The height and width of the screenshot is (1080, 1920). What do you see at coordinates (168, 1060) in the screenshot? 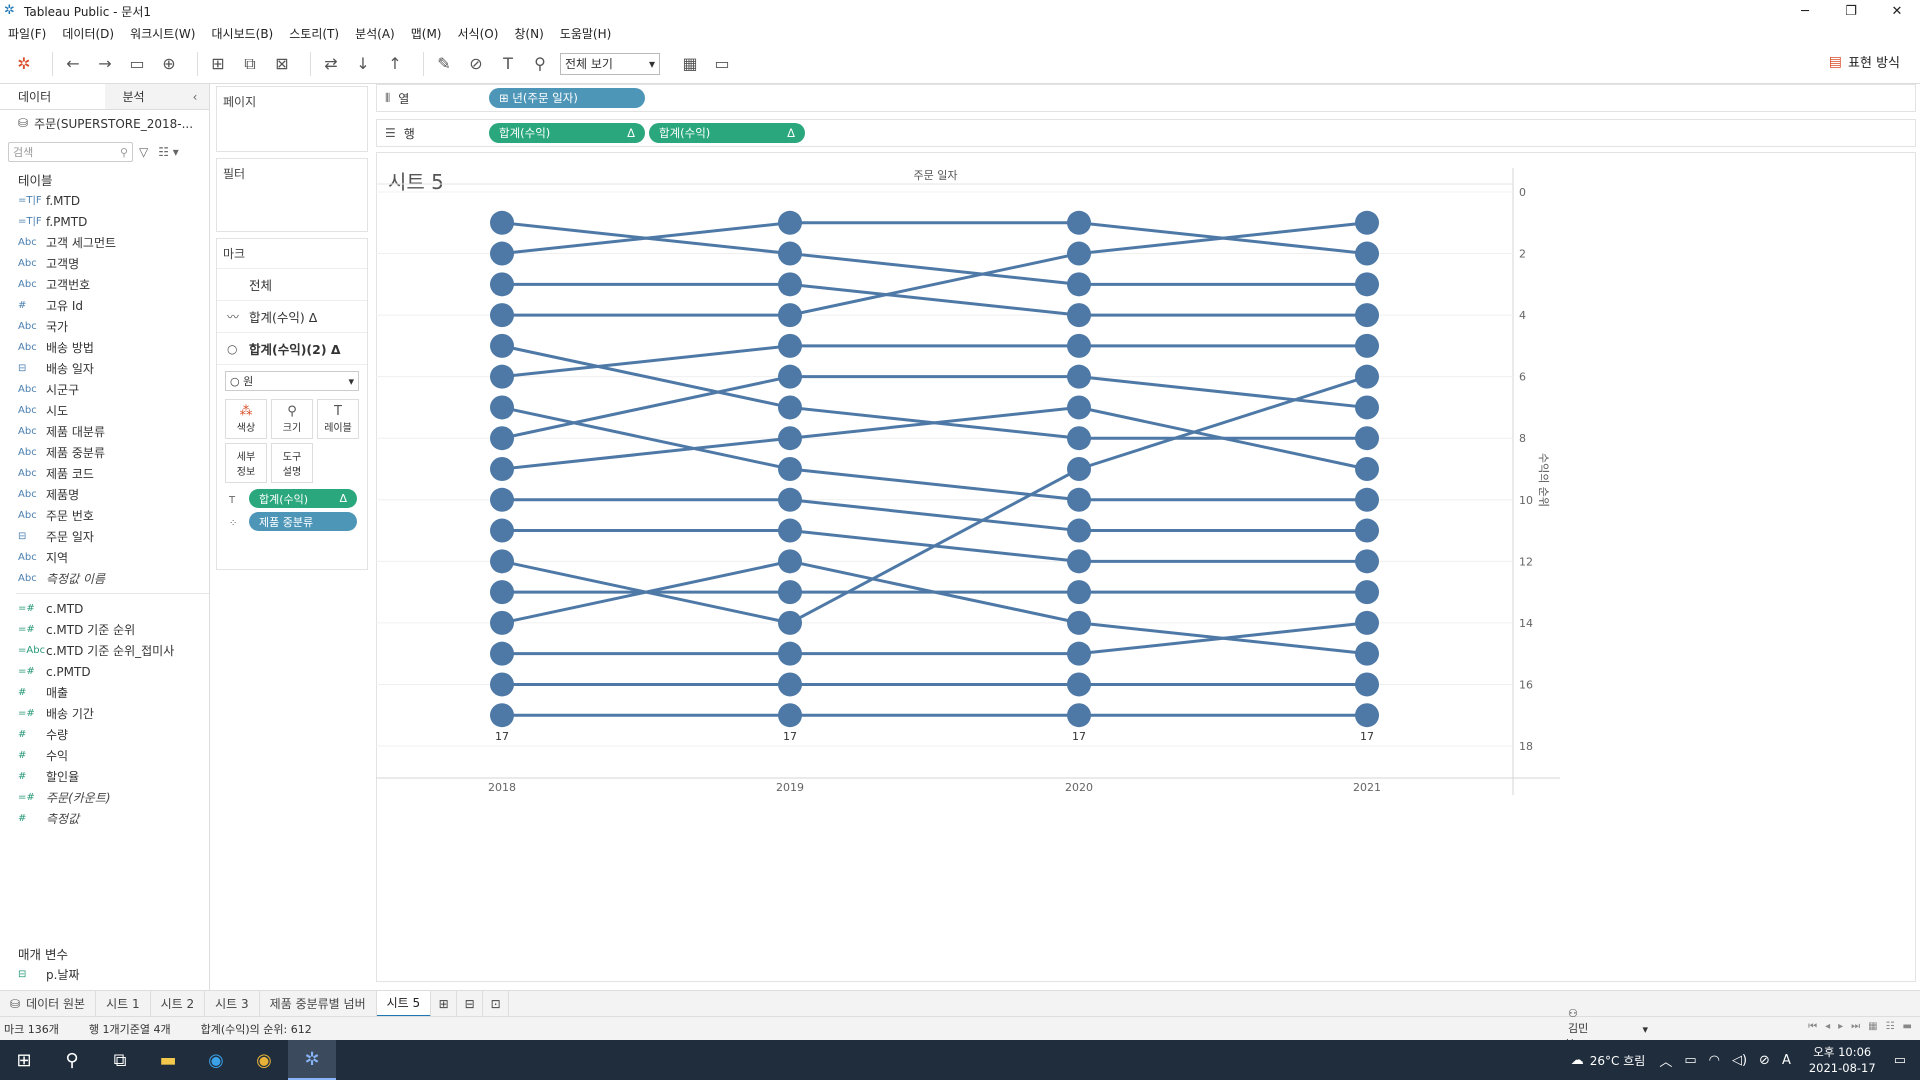
I see `file-explorer-icon: ▬` at bounding box center [168, 1060].